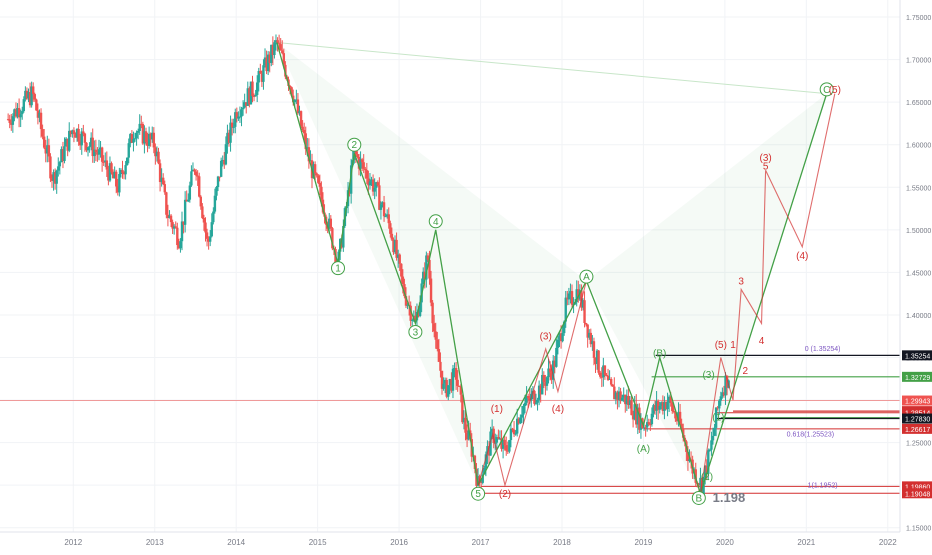  Describe the element at coordinates (436, 222) in the screenshot. I see `wave-label: 4` at that location.